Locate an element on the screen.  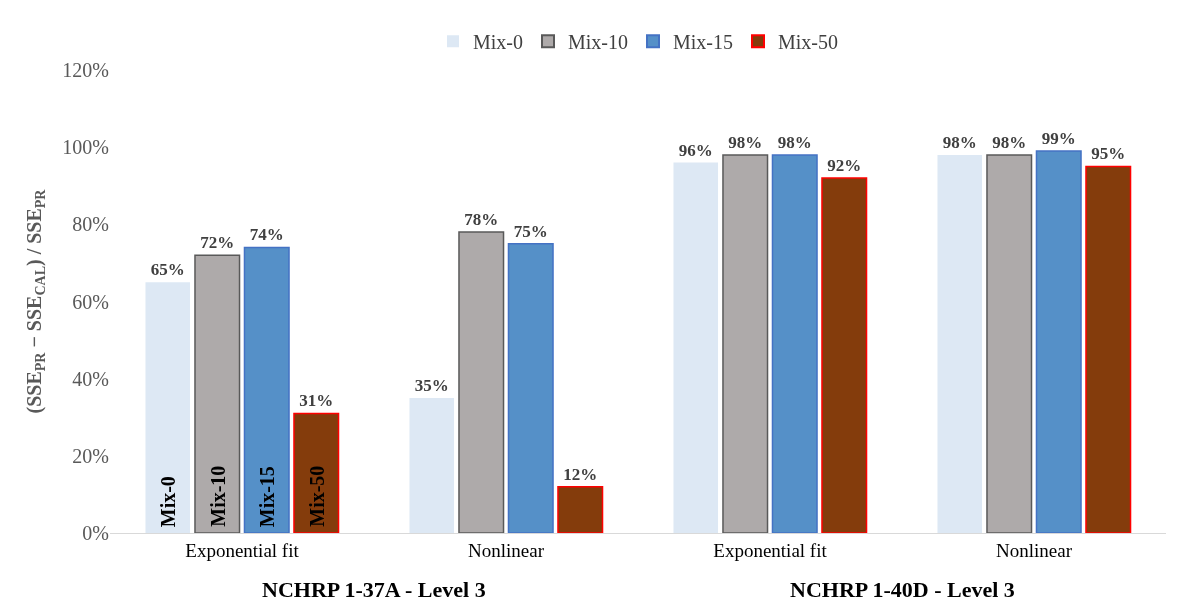
y-tick-label: 80% is located at coordinates (90, 224).